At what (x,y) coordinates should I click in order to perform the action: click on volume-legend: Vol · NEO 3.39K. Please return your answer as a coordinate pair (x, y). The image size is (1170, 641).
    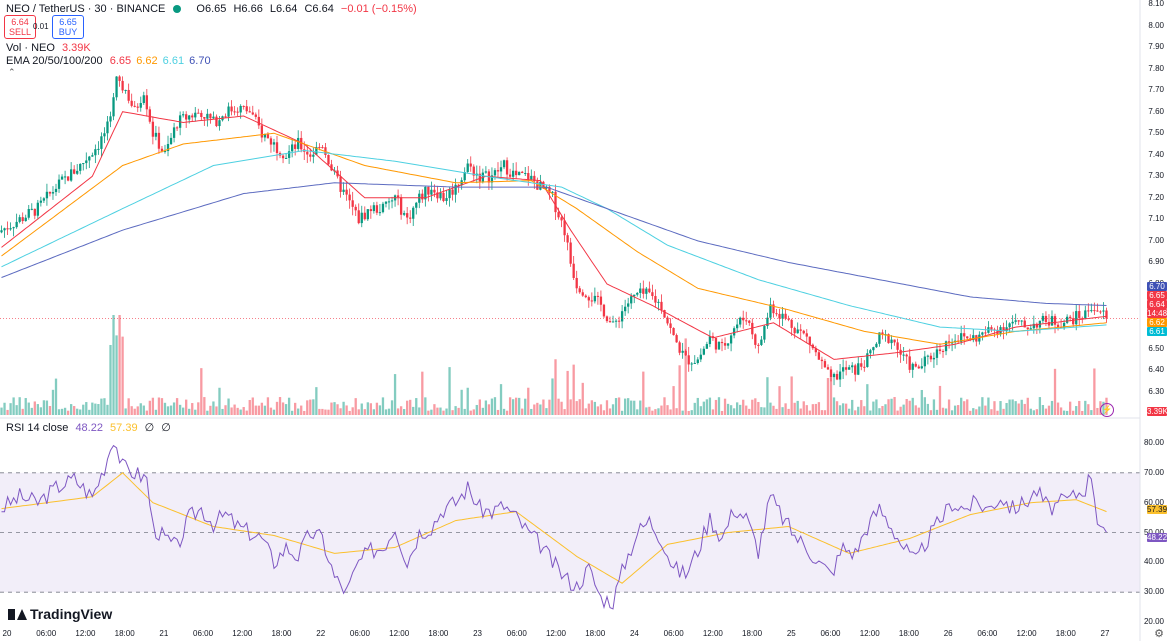
    Looking at the image, I should click on (50, 48).